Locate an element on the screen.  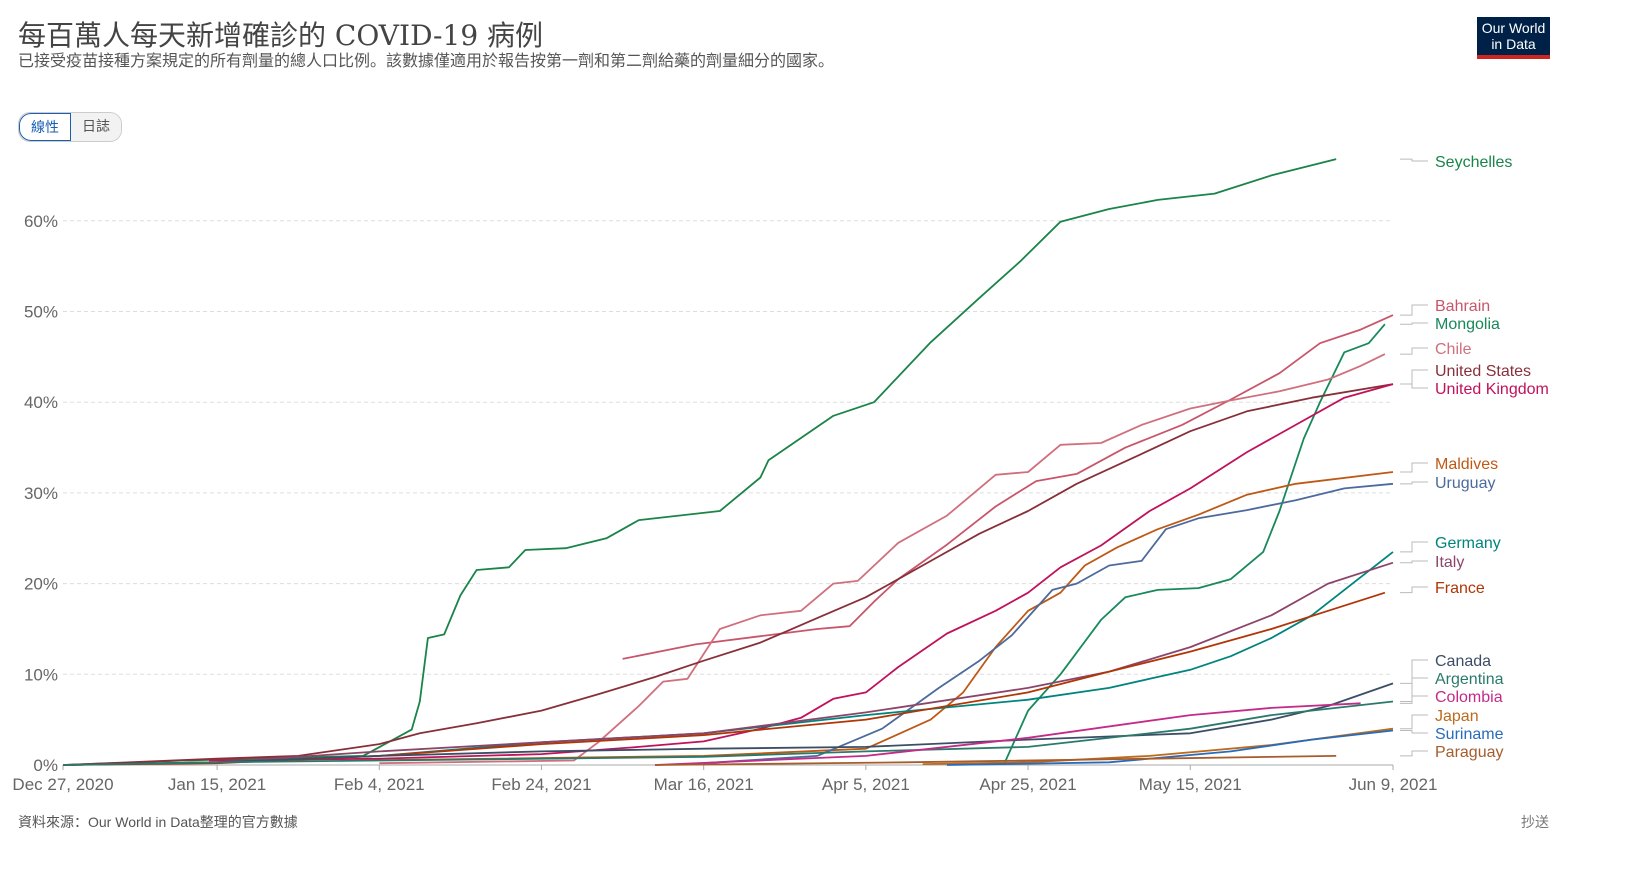
legend-label: United States is located at coordinates (1483, 371).